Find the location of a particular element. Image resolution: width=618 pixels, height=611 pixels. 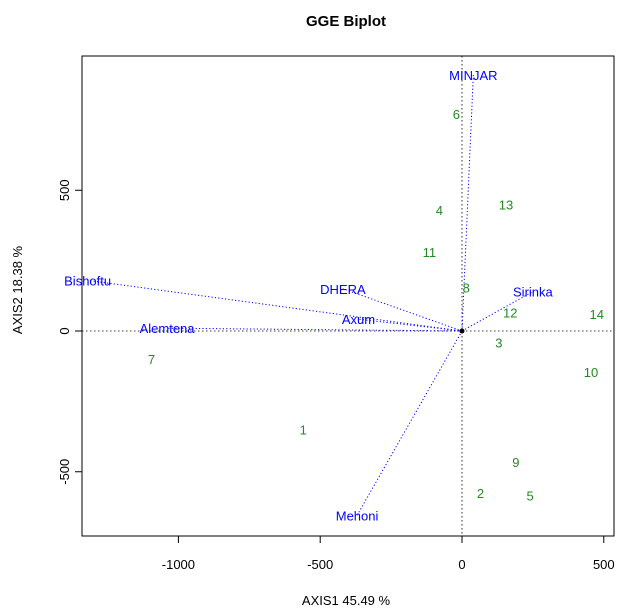

environment-label: Alemtena is located at coordinates (168, 328).